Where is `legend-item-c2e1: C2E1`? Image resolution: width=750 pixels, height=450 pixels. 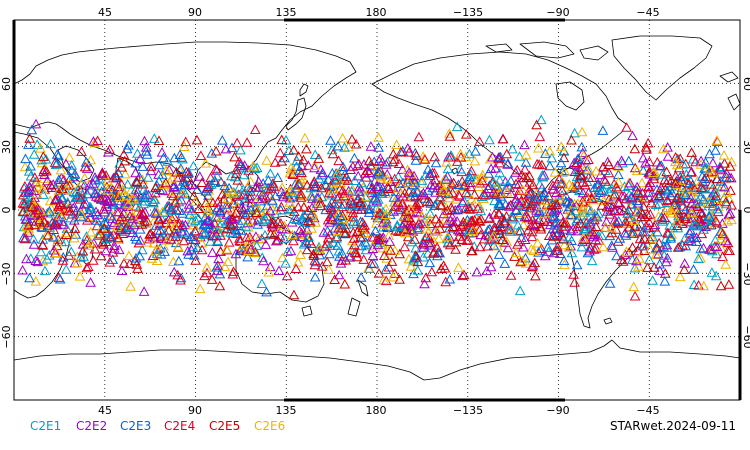
legend-item-c2e1: C2E1 is located at coordinates (45, 426).